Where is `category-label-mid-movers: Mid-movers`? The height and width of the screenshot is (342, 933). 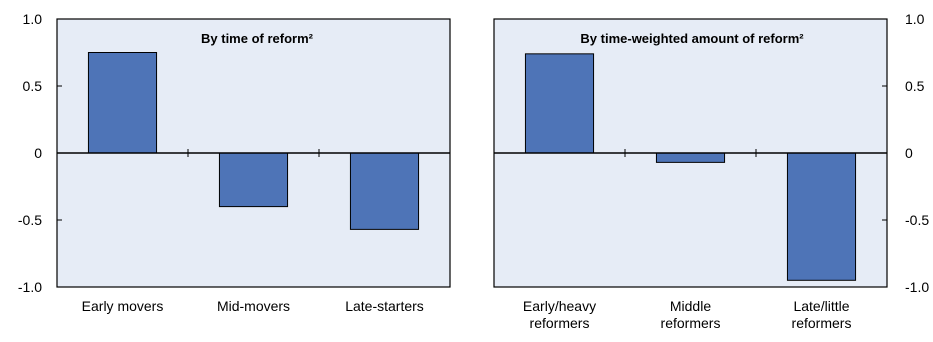
category-label-mid-movers: Mid-movers is located at coordinates (253, 306).